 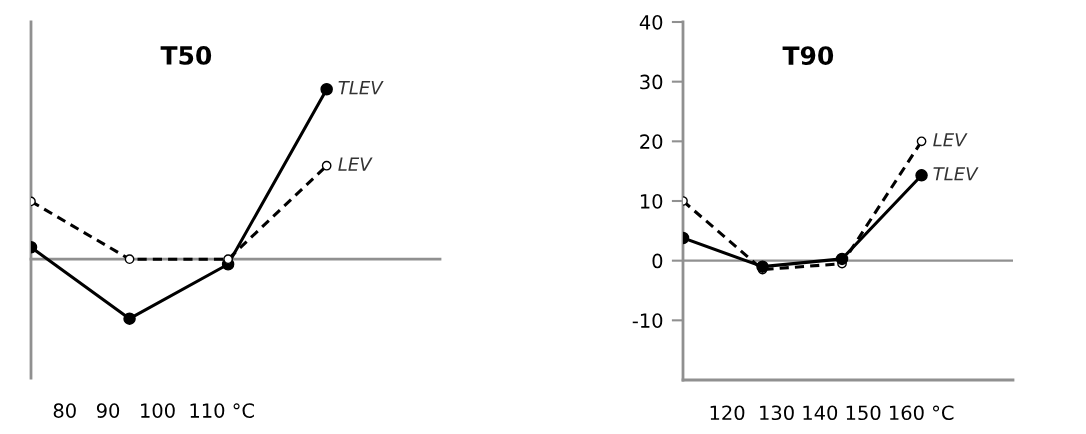 I want to click on y-tick-label: 40, so click(x=651, y=22).